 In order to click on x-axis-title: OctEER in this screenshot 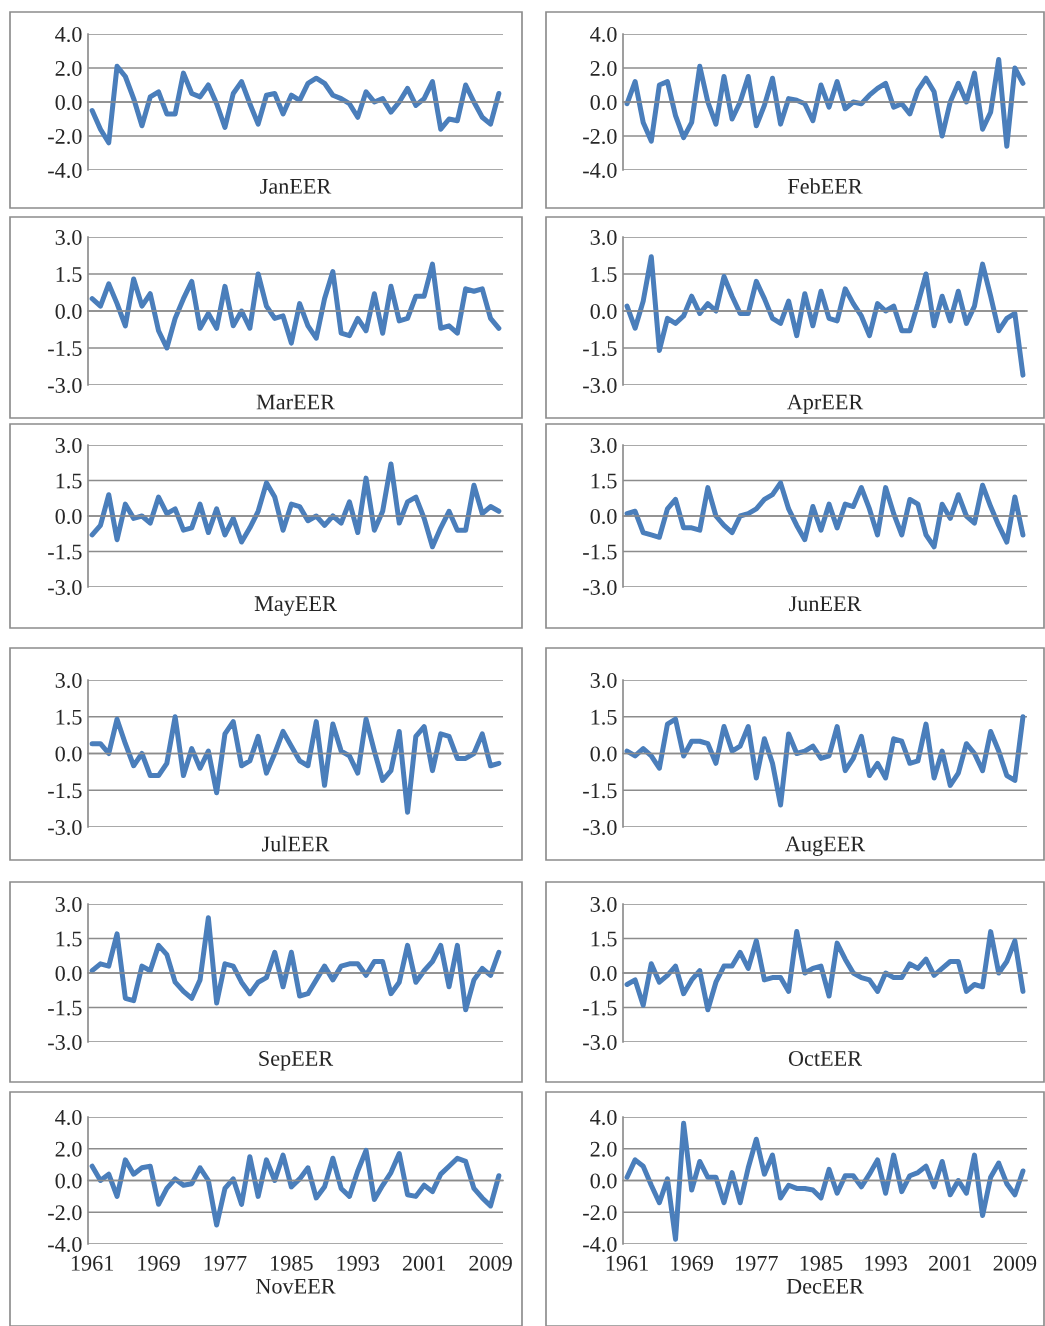, I will do `click(825, 1058)`.